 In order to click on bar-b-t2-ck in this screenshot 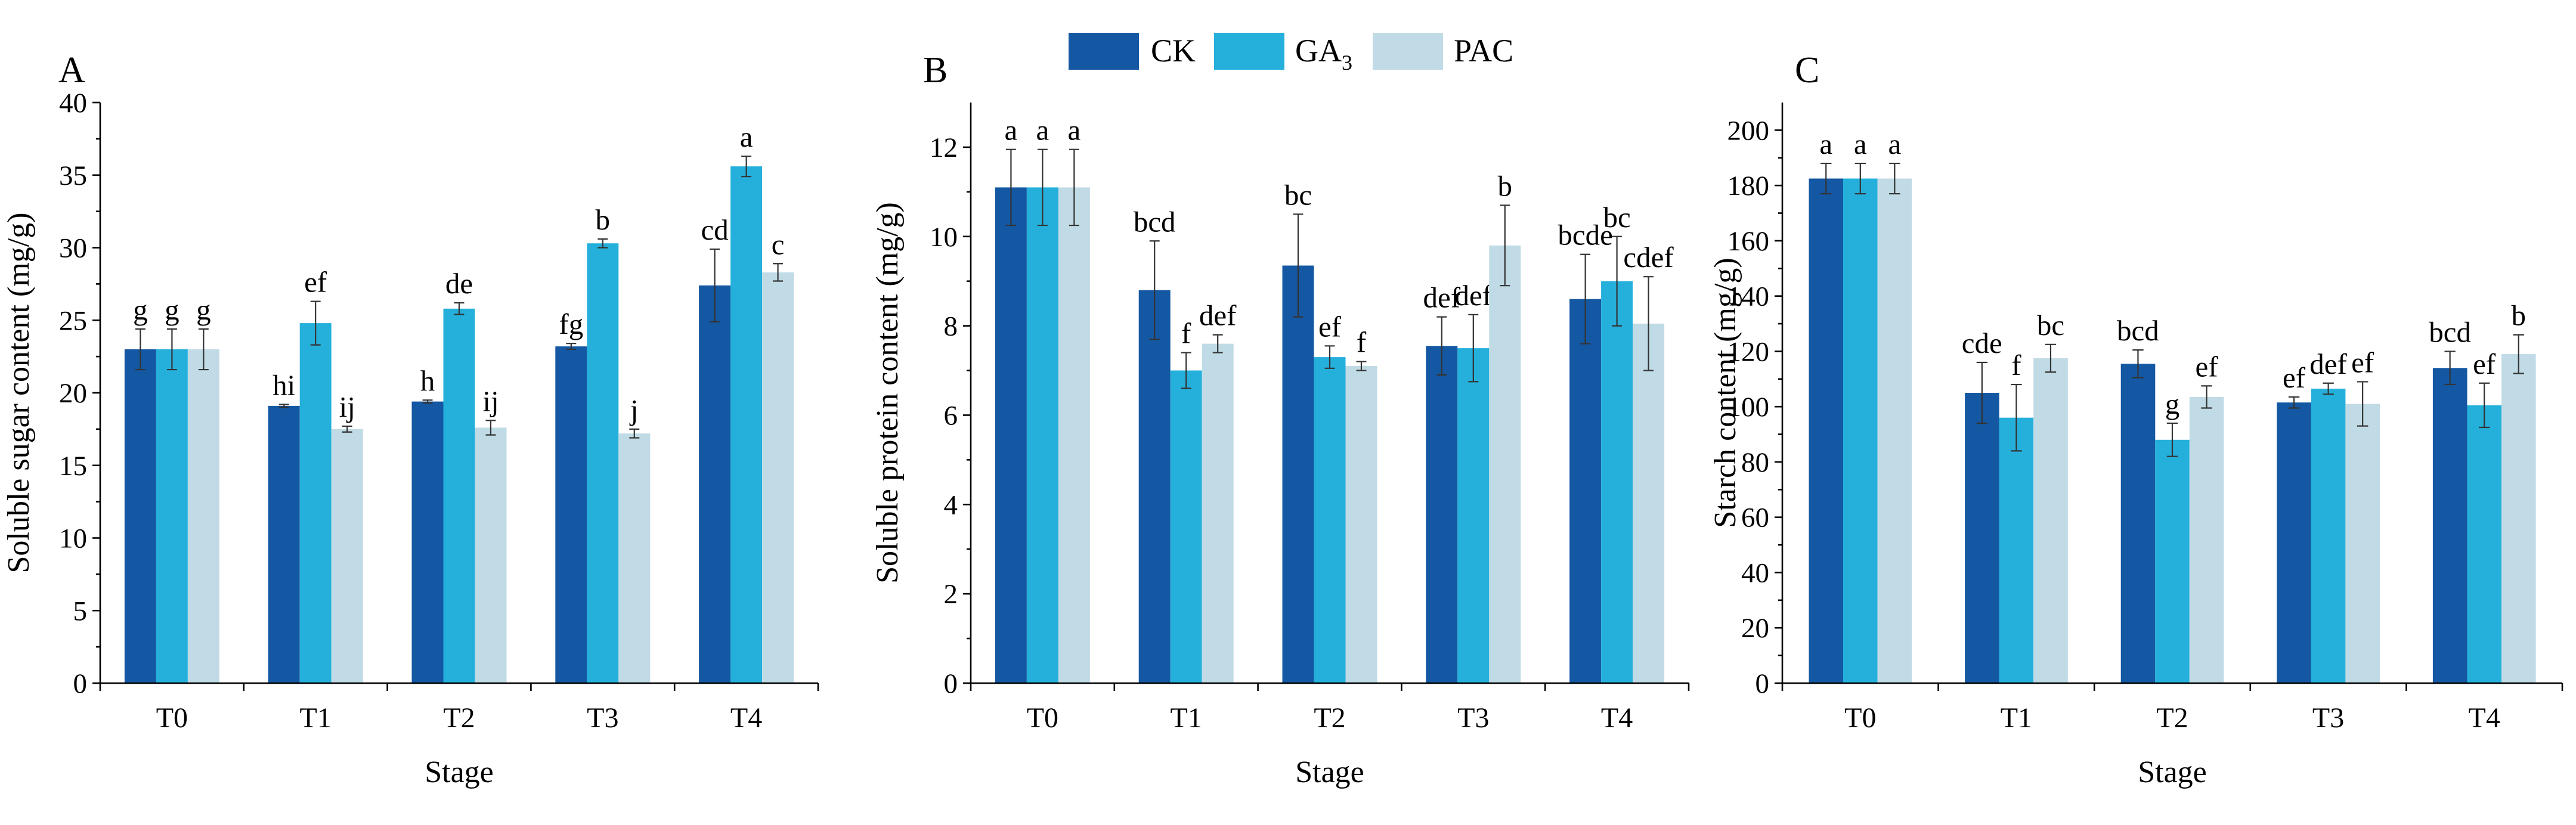, I will do `click(1298, 474)`.